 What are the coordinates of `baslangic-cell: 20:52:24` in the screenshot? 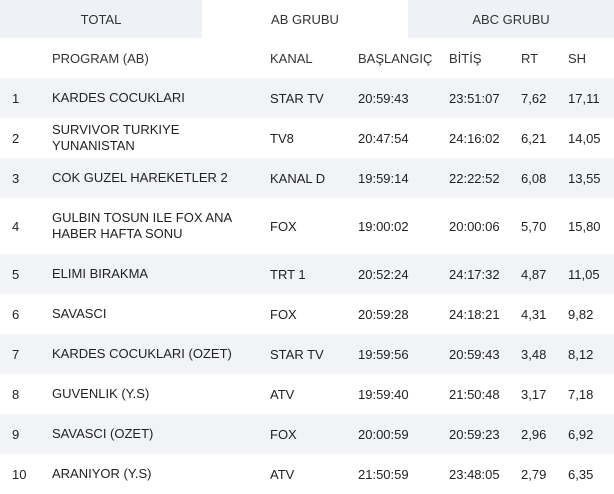 It's located at (383, 274).